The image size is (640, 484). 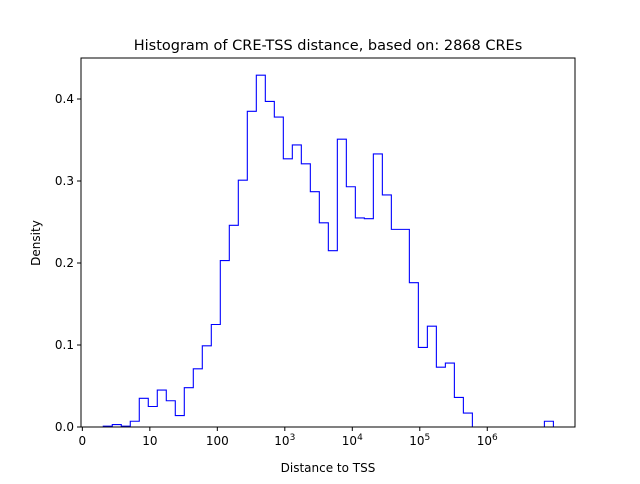 What do you see at coordinates (217, 441) in the screenshot?
I see `x-tick-label: 100` at bounding box center [217, 441].